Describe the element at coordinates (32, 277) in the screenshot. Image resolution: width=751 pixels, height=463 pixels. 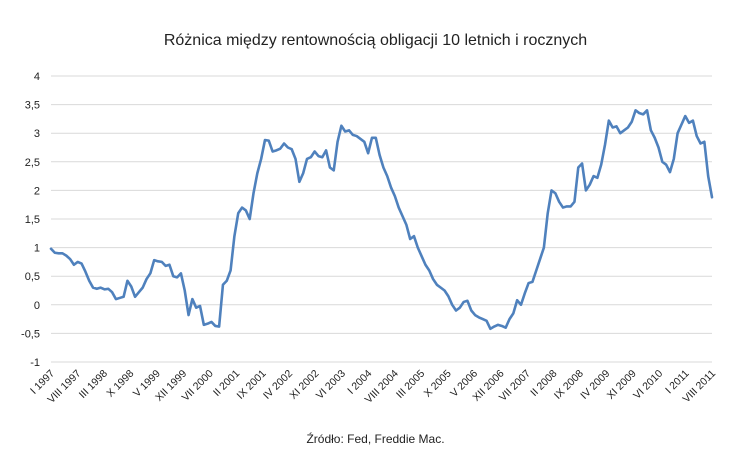
I see `y-tick-label: 0,5` at that location.